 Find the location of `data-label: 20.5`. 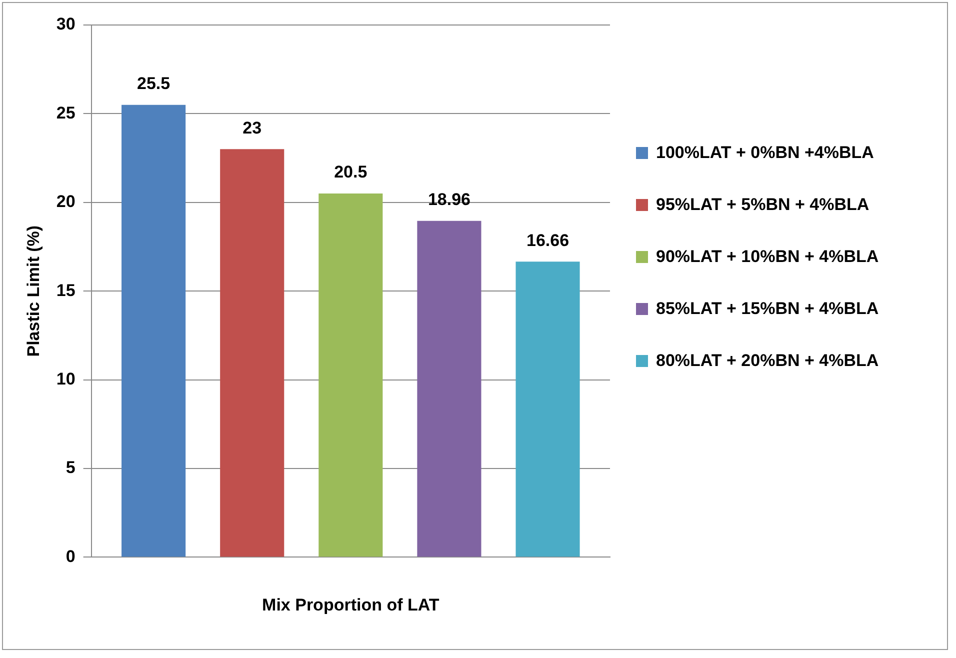

data-label: 20.5 is located at coordinates (351, 172).